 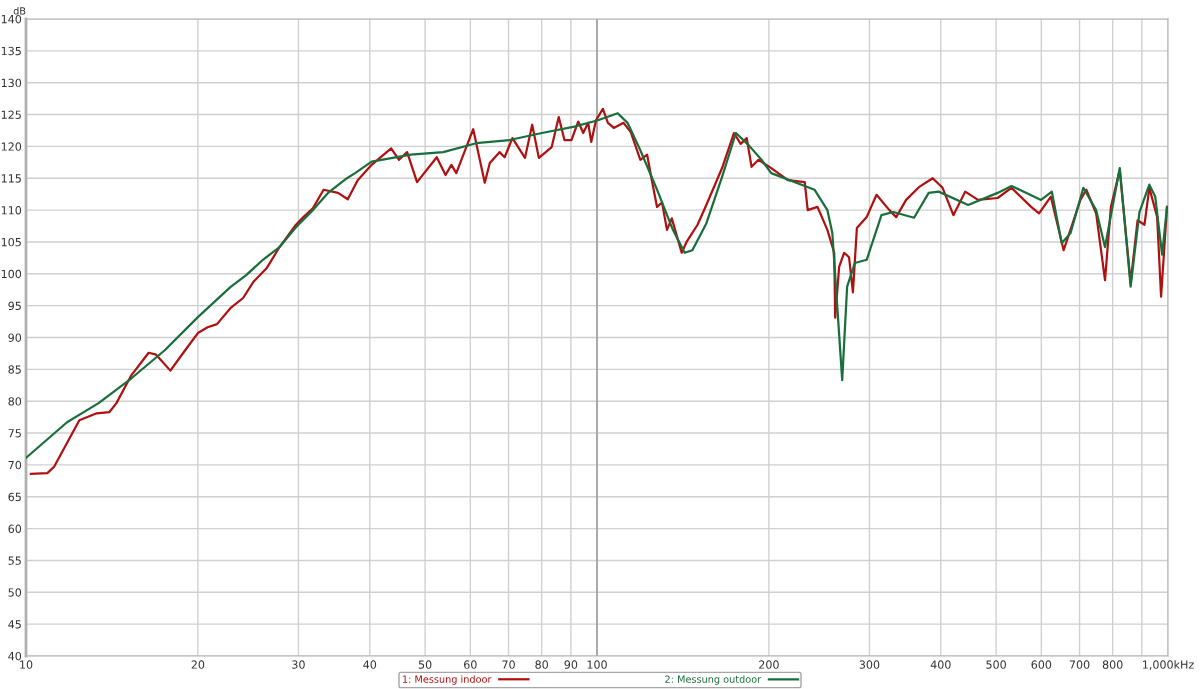 What do you see at coordinates (508, 664) in the screenshot?
I see `x-tick-label: 70` at bounding box center [508, 664].